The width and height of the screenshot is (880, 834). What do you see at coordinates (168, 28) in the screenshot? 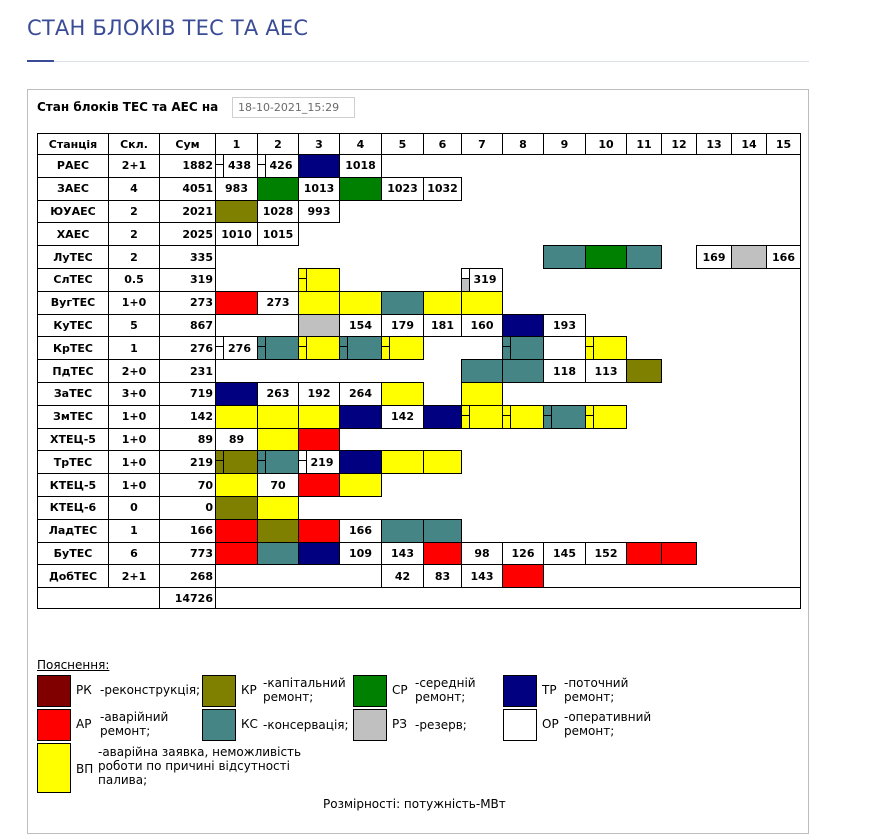
I see `page-title: СТАН БЛОКІВ ТЕС ТА АЕС` at bounding box center [168, 28].